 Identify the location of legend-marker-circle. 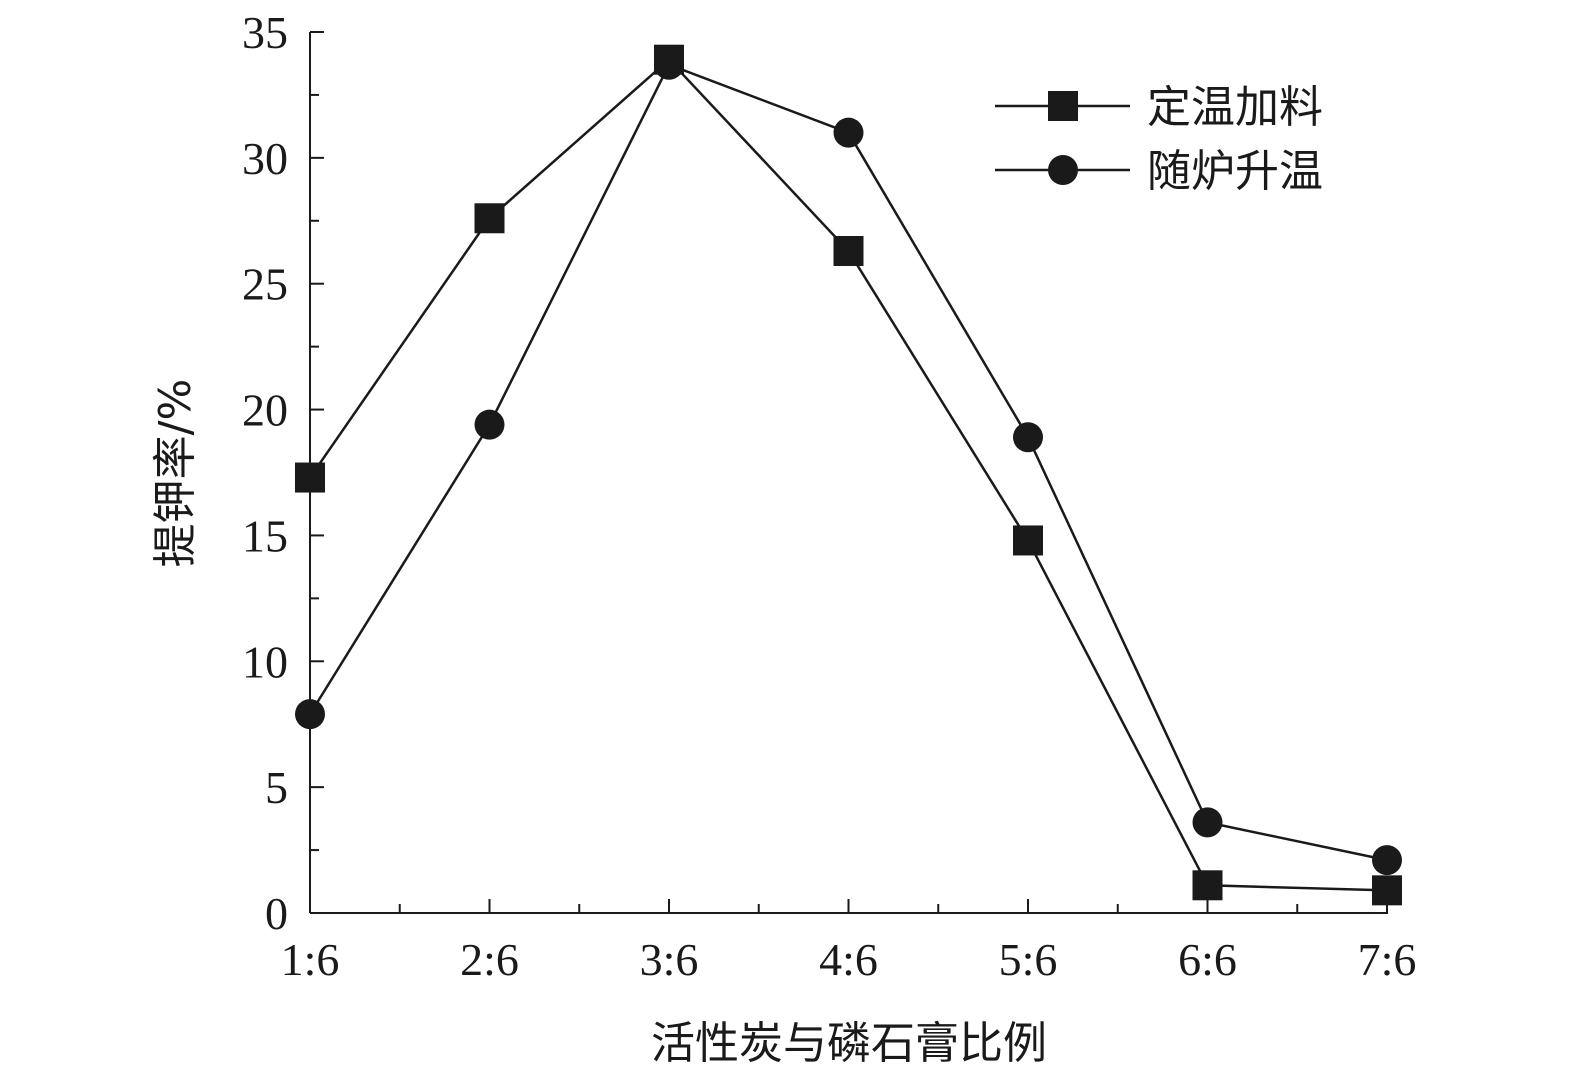
(1063, 170).